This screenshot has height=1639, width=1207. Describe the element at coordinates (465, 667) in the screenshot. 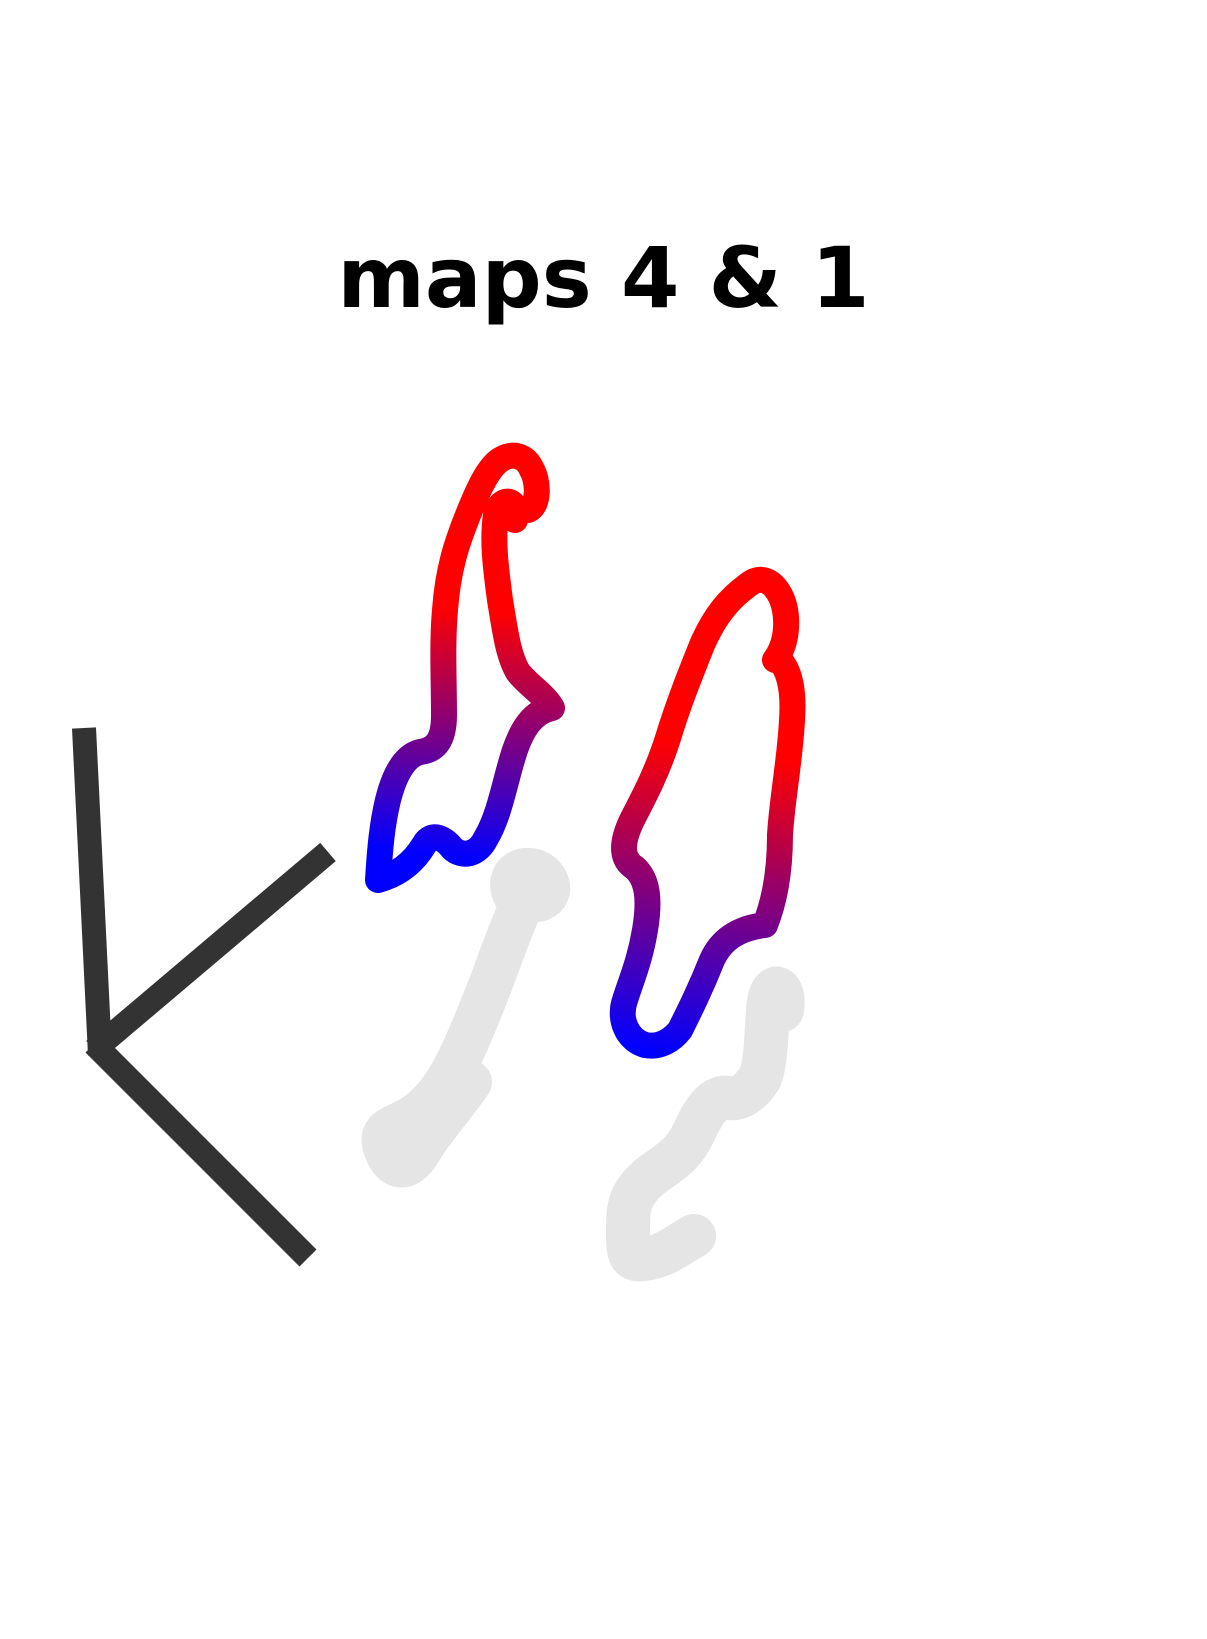

I see `map-4-stroke` at that location.